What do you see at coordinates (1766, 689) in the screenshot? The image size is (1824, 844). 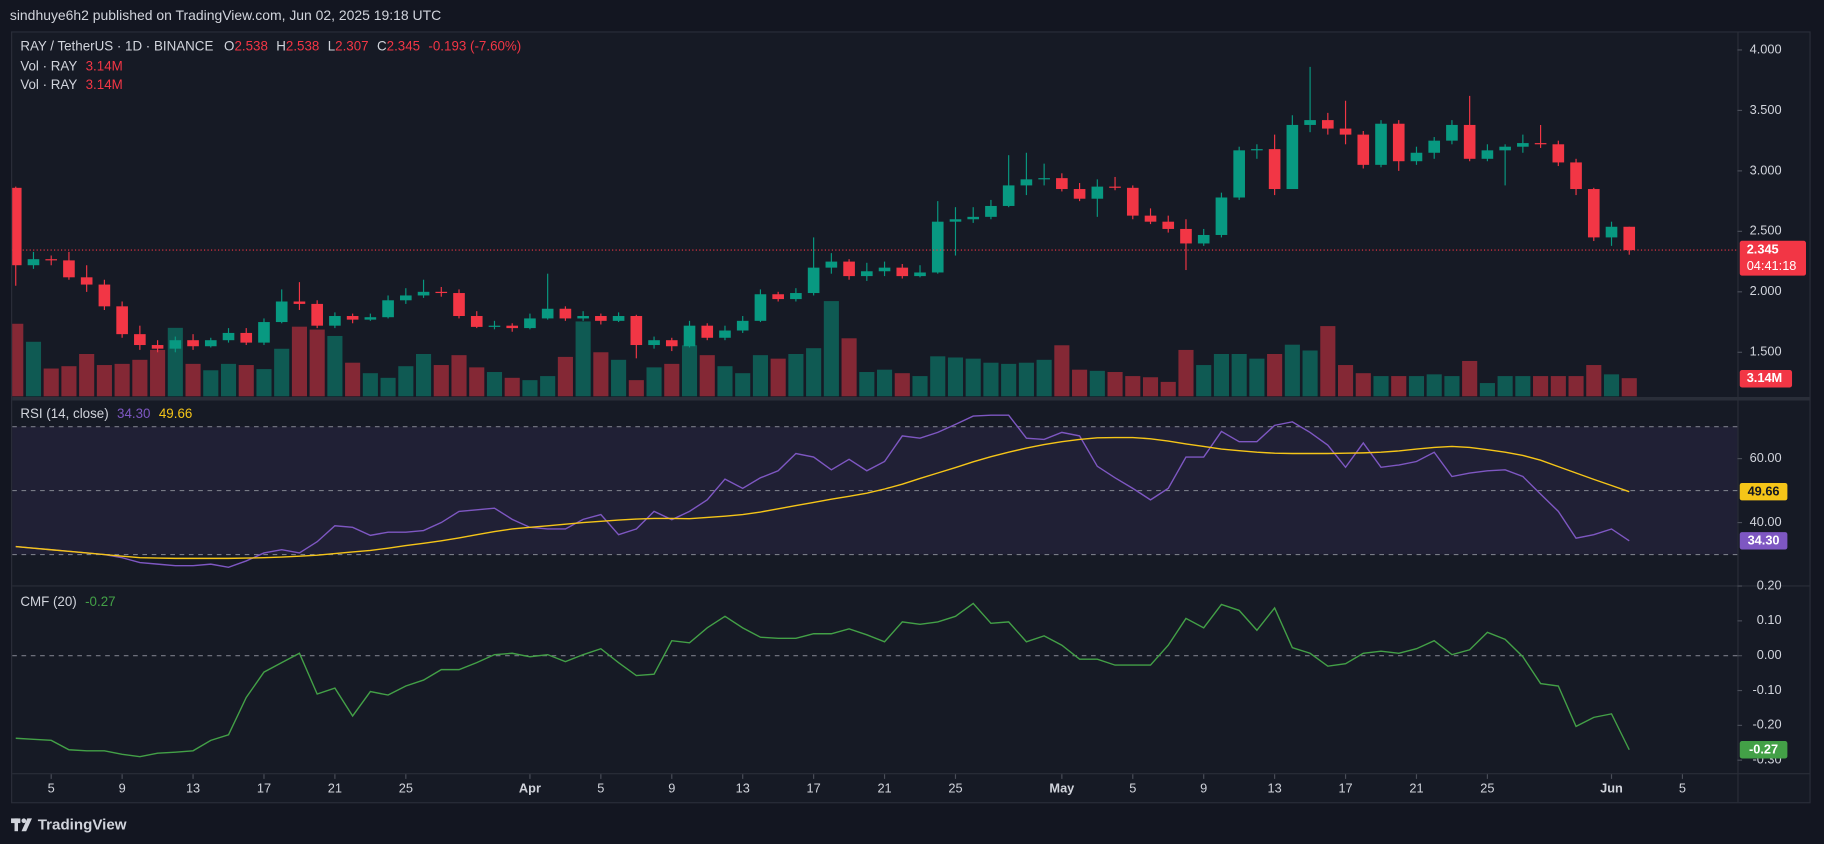 I see `y-tick-label: -0.10` at bounding box center [1766, 689].